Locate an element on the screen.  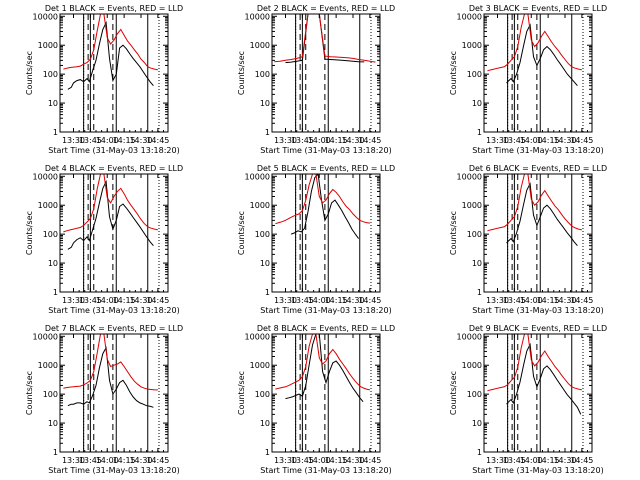
panel-title: Det 5 BLACK = Events, RED = LLD is located at coordinates (326, 168).